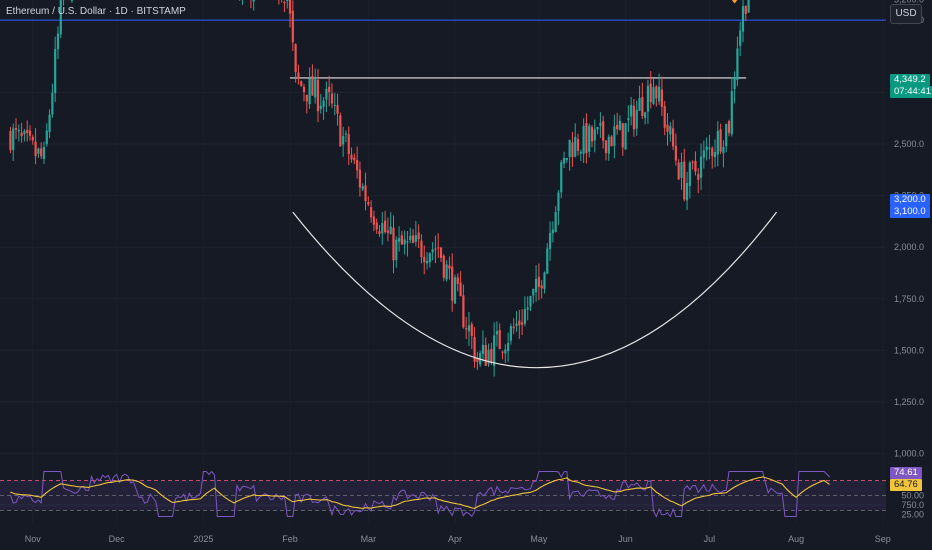 This screenshot has width=932, height=550. Describe the element at coordinates (906, 14) in the screenshot. I see `currency-button: USD` at that location.